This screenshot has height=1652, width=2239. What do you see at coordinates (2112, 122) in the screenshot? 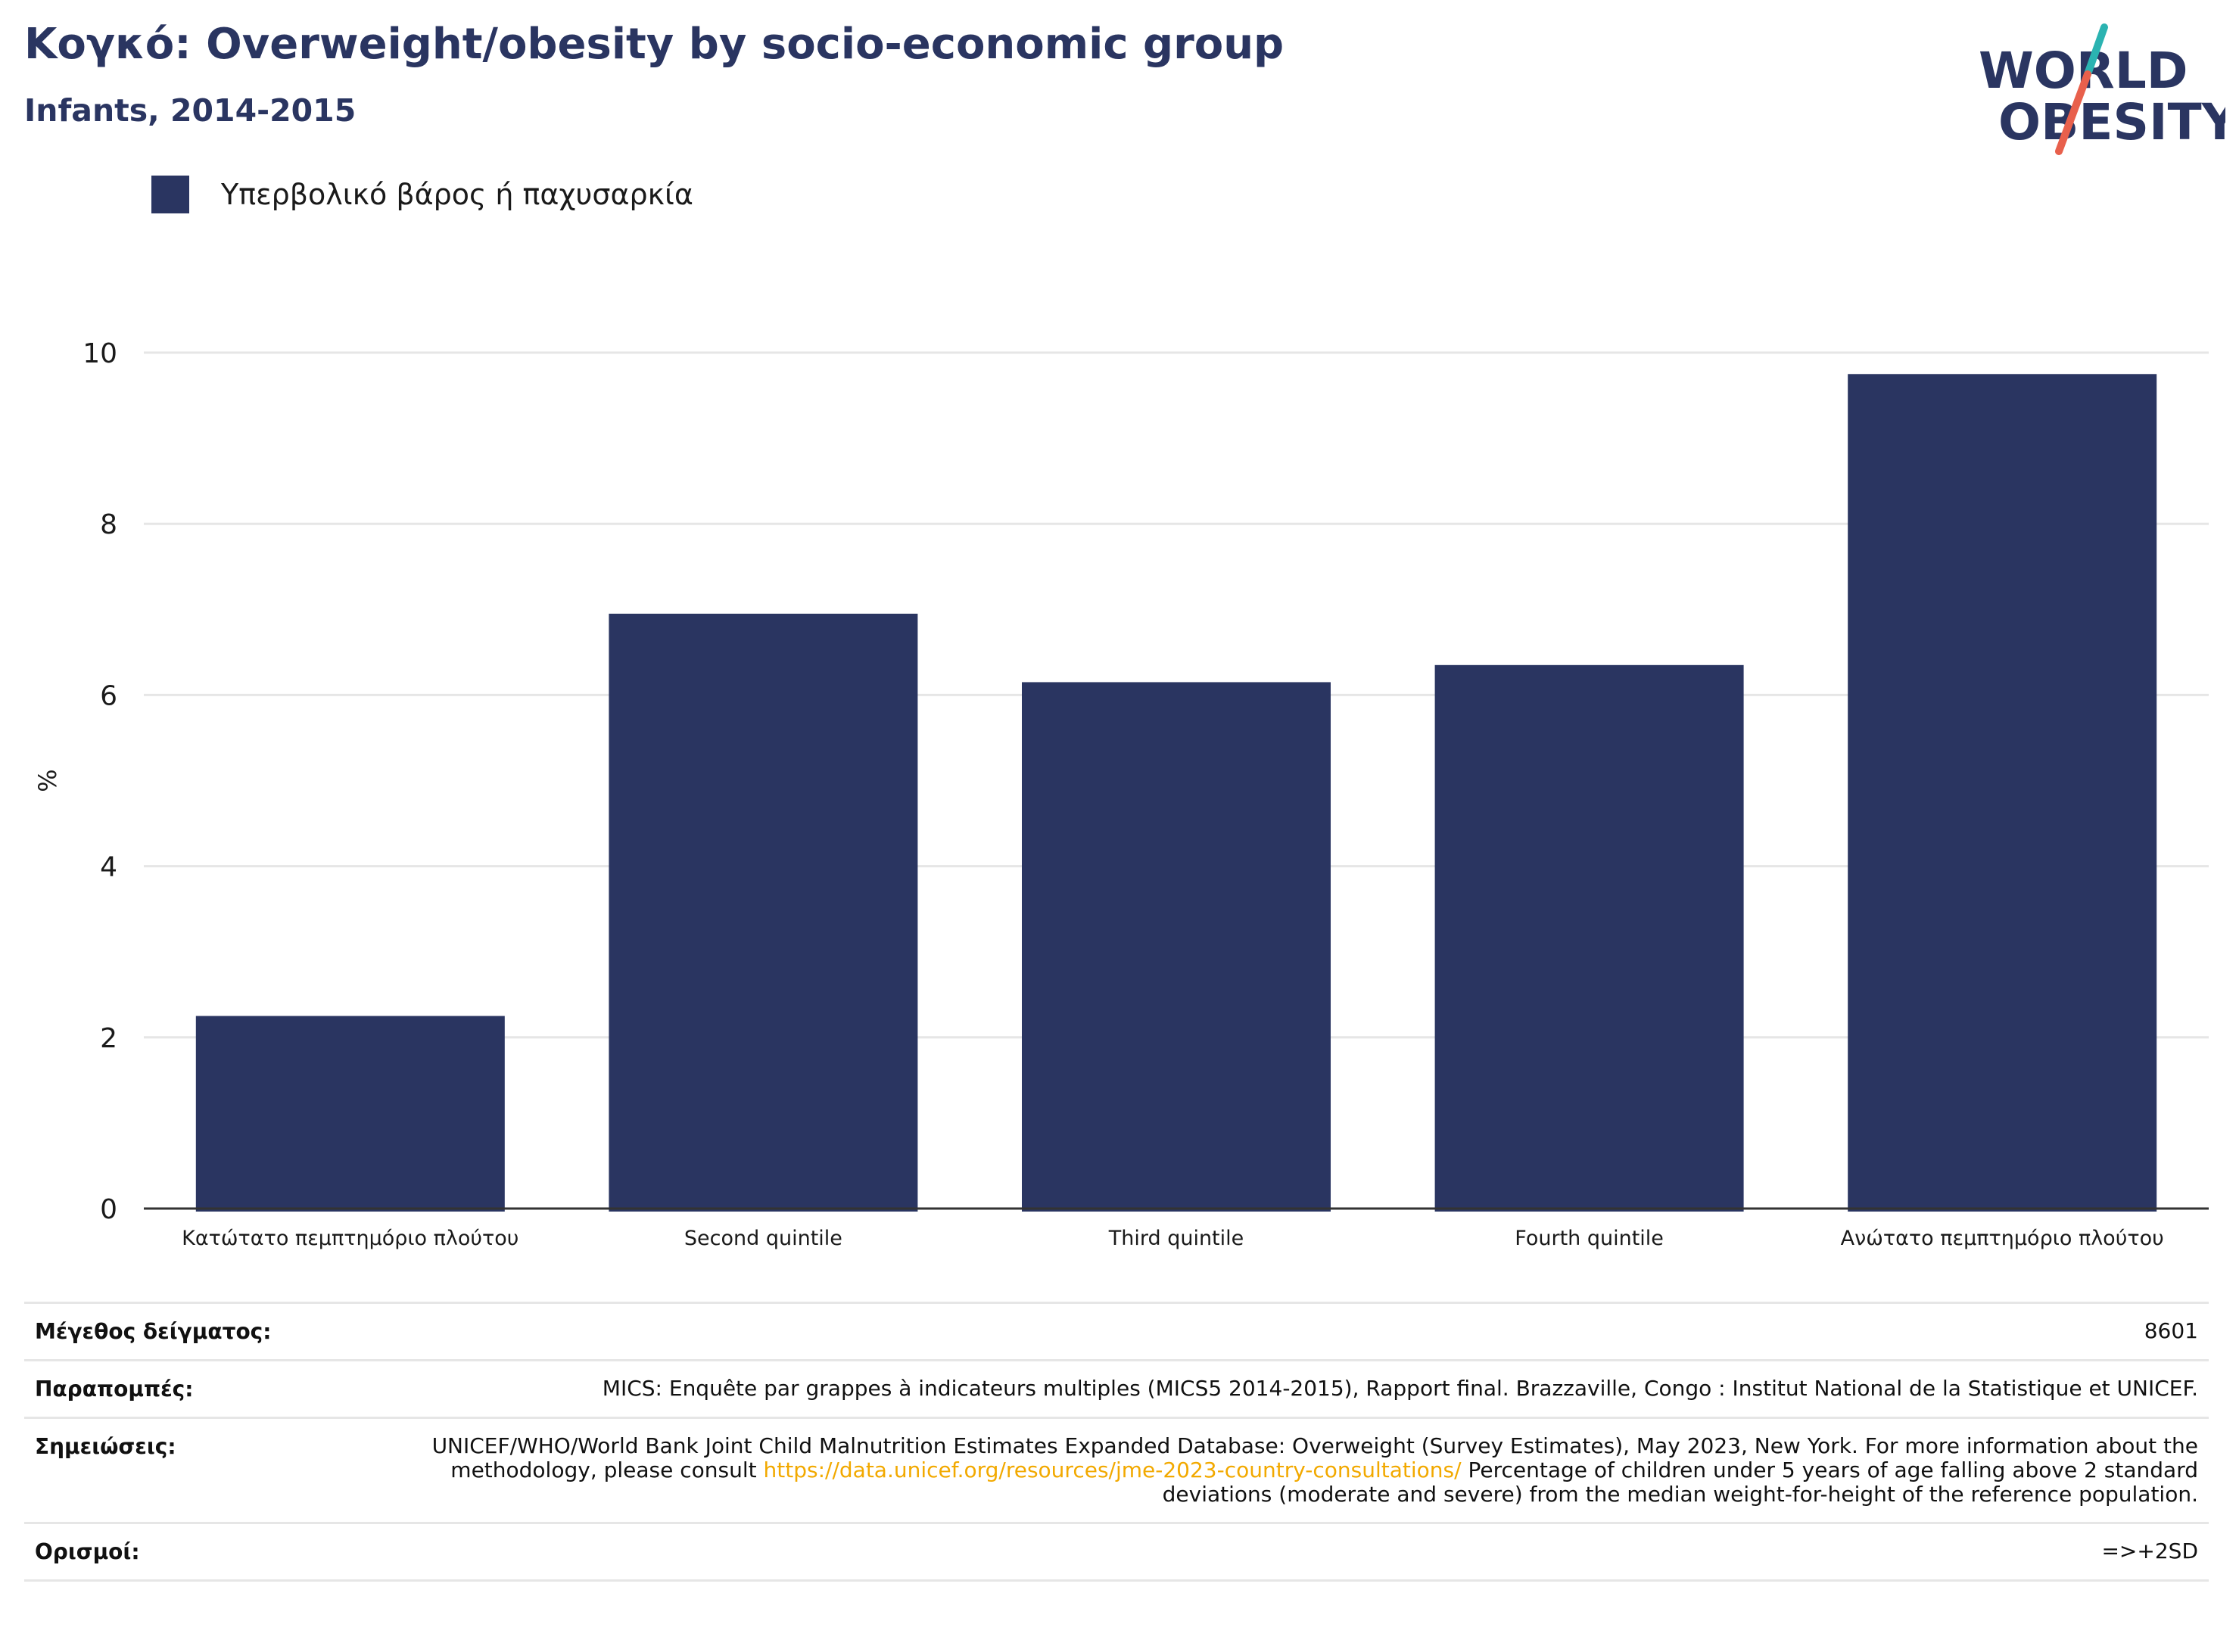
I see `logo-line-2: OBESITY` at bounding box center [2112, 122].